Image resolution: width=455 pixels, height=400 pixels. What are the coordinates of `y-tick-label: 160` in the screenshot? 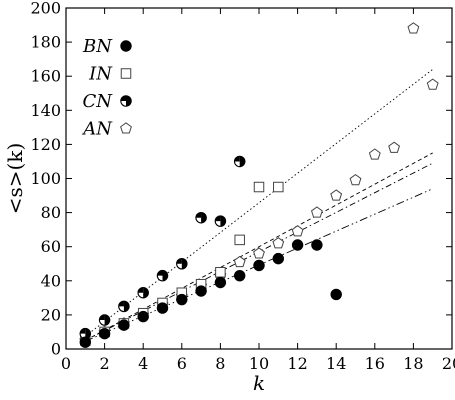 It's located at (45, 76).